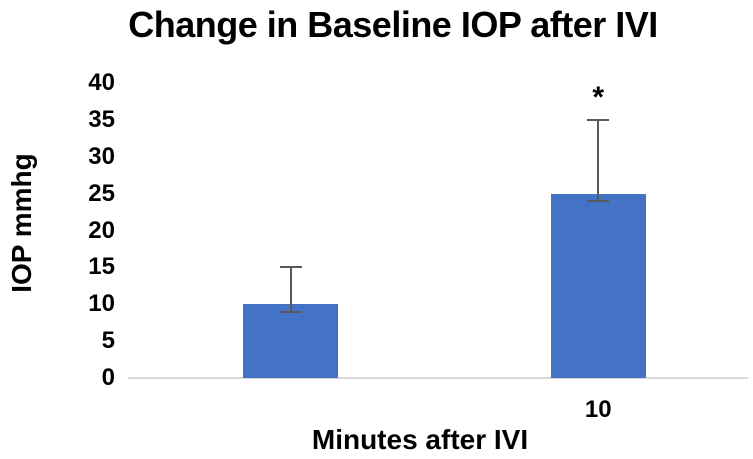  I want to click on y-tick-label: 0, so click(108, 377).